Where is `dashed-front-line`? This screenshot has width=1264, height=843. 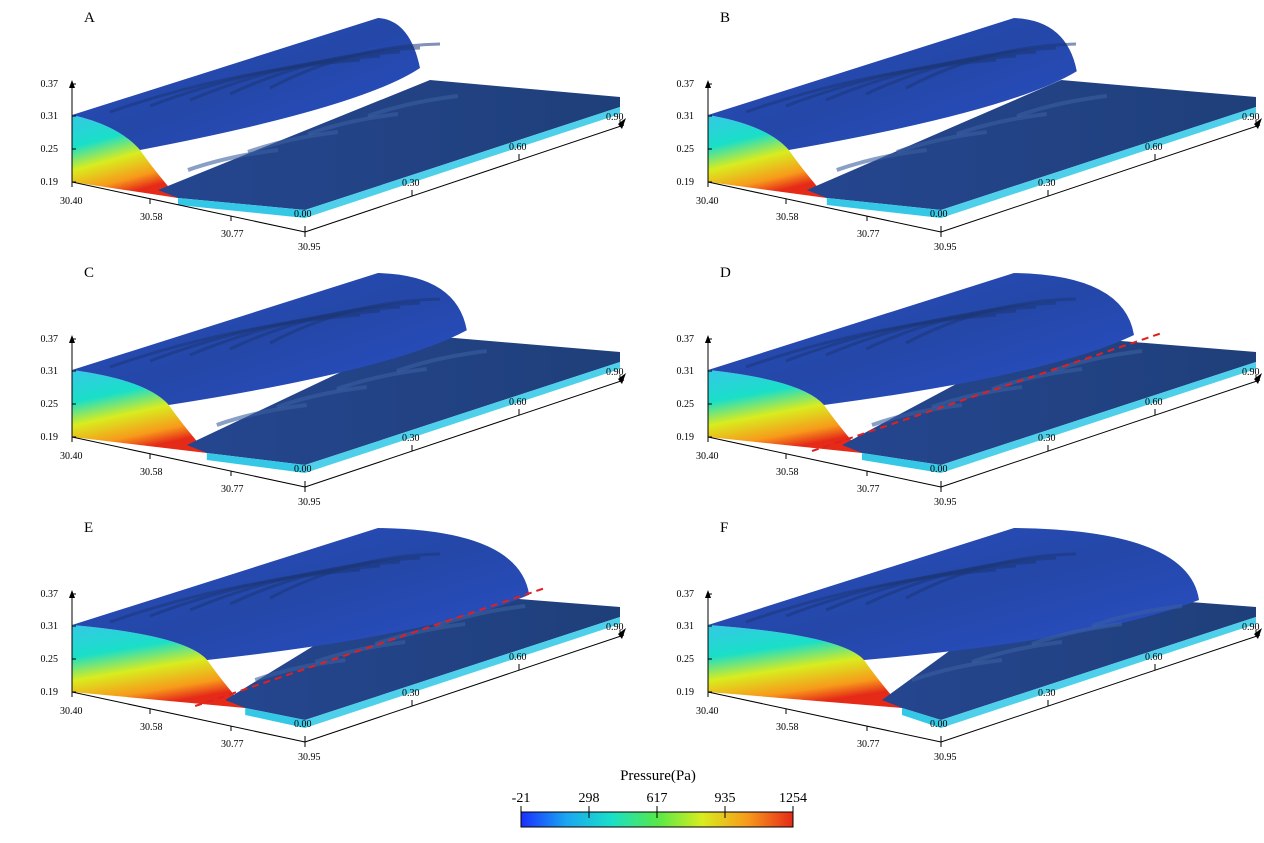 dashed-front-line is located at coordinates (987, 392).